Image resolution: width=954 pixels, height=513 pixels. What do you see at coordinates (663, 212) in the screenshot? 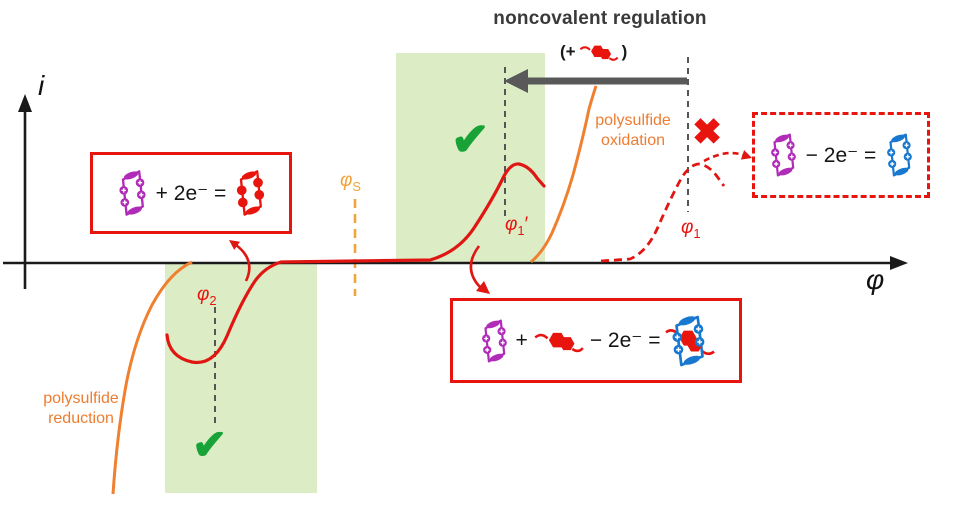
I see `redox-curve-unregulated` at bounding box center [663, 212].